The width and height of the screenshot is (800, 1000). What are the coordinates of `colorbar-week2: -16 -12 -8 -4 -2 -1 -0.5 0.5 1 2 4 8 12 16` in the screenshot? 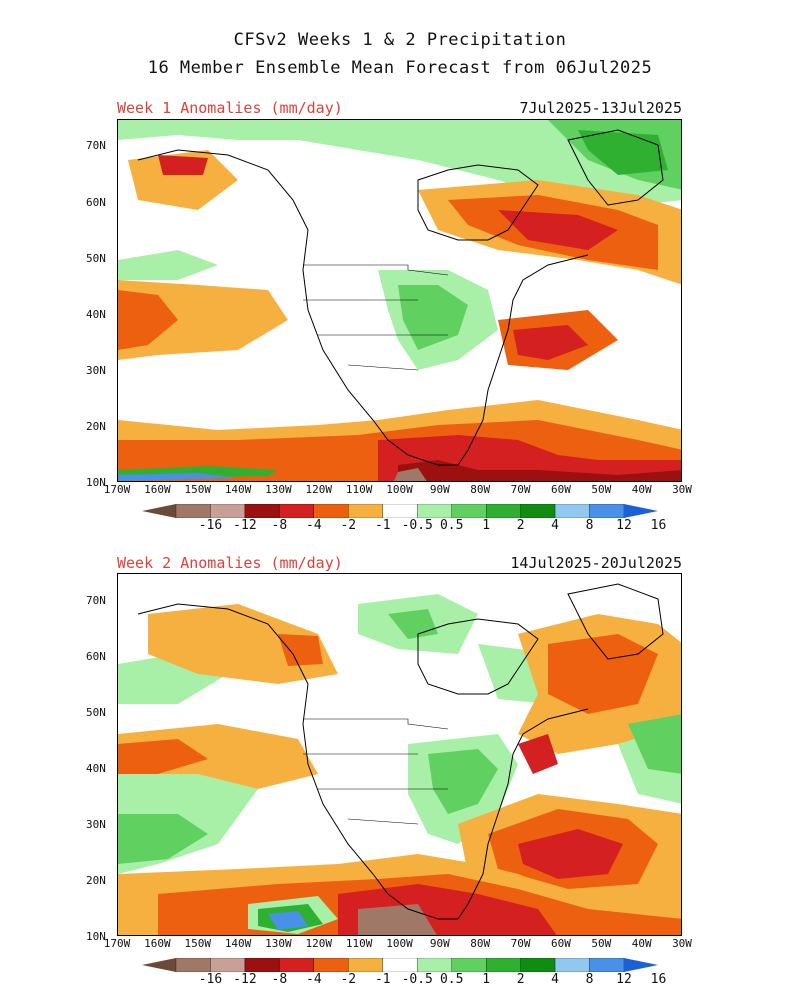 It's located at (404, 972).